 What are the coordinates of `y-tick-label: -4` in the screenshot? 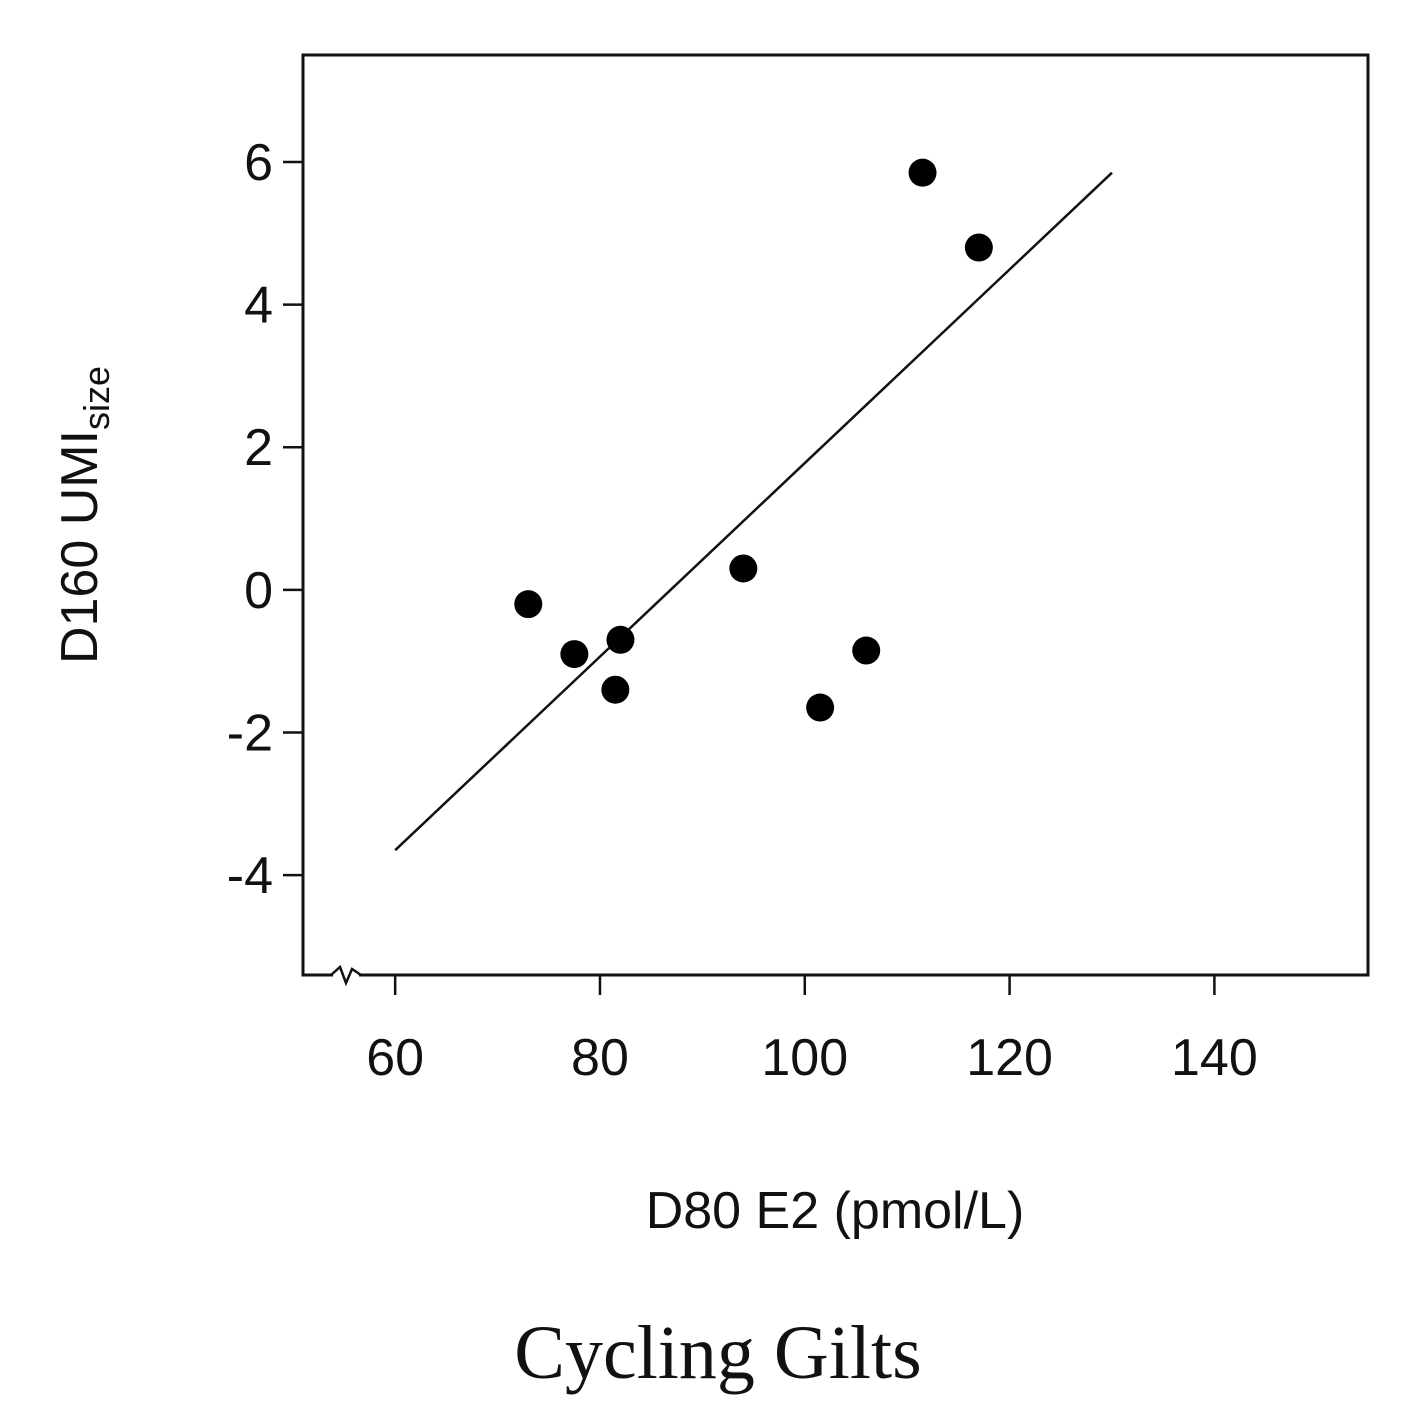 It's located at (250, 876).